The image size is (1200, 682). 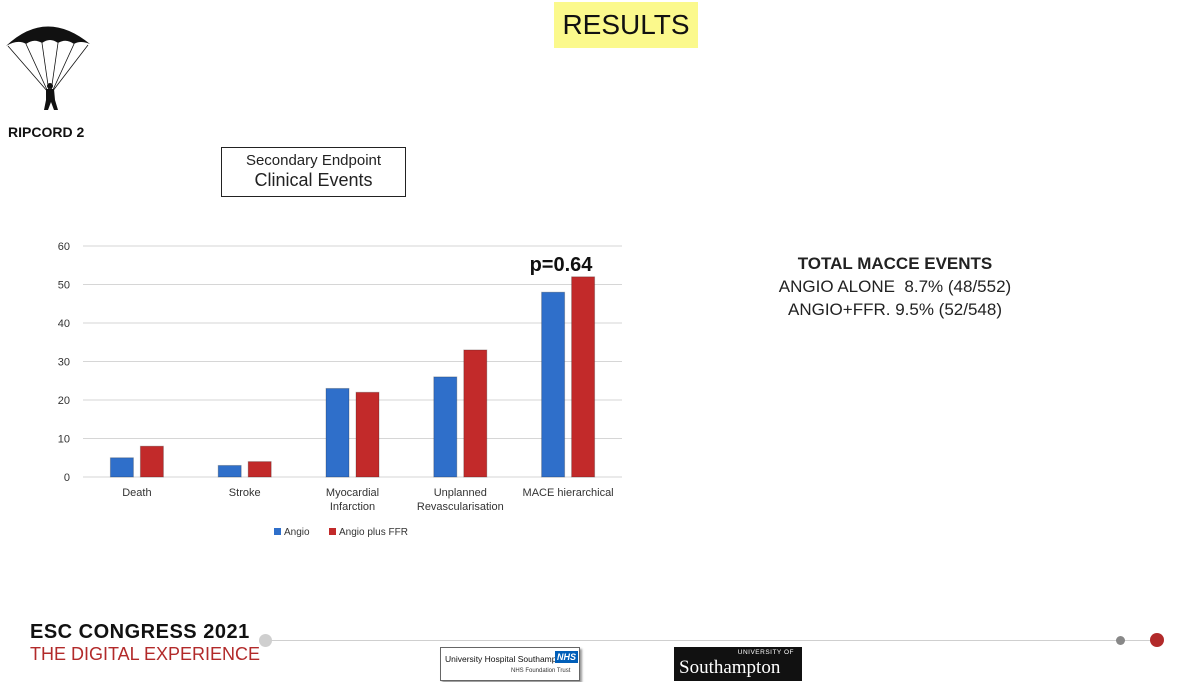 What do you see at coordinates (297, 532) in the screenshot?
I see `legend-label: Angio` at bounding box center [297, 532].